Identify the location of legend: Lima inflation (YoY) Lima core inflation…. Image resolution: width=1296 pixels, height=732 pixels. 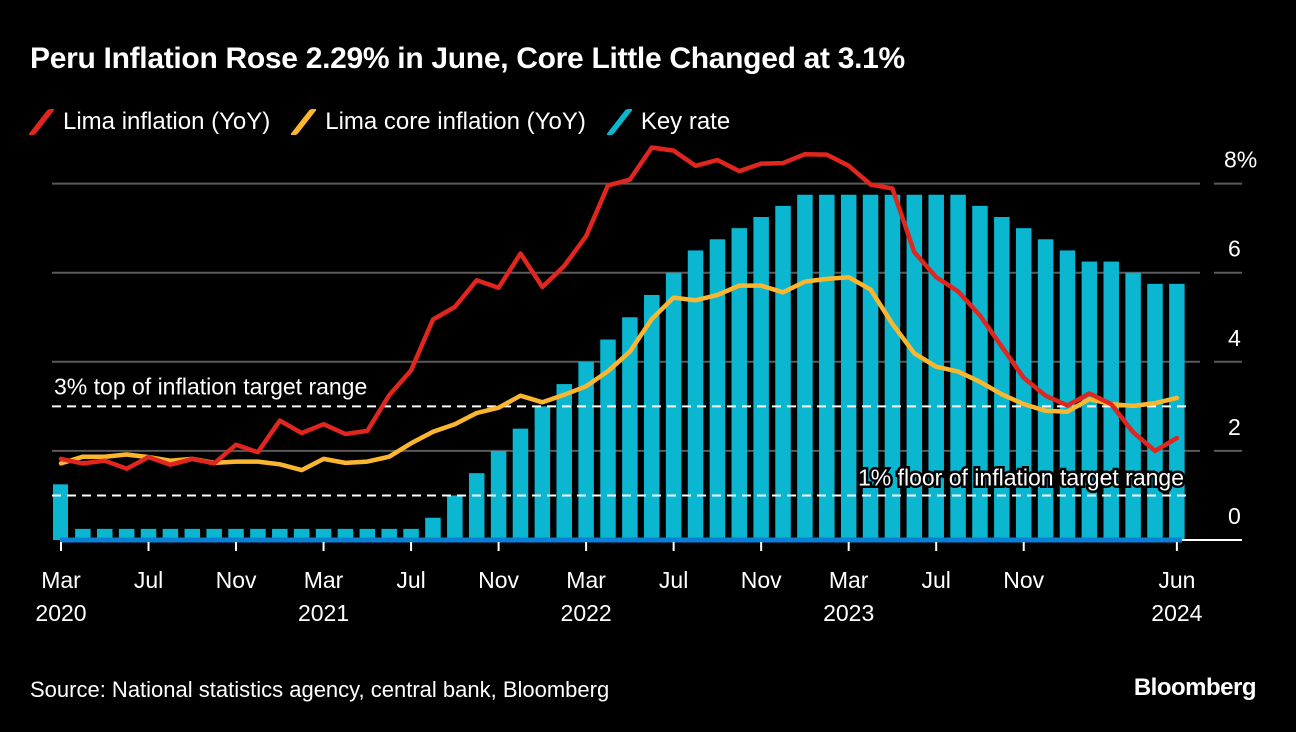
(389, 122).